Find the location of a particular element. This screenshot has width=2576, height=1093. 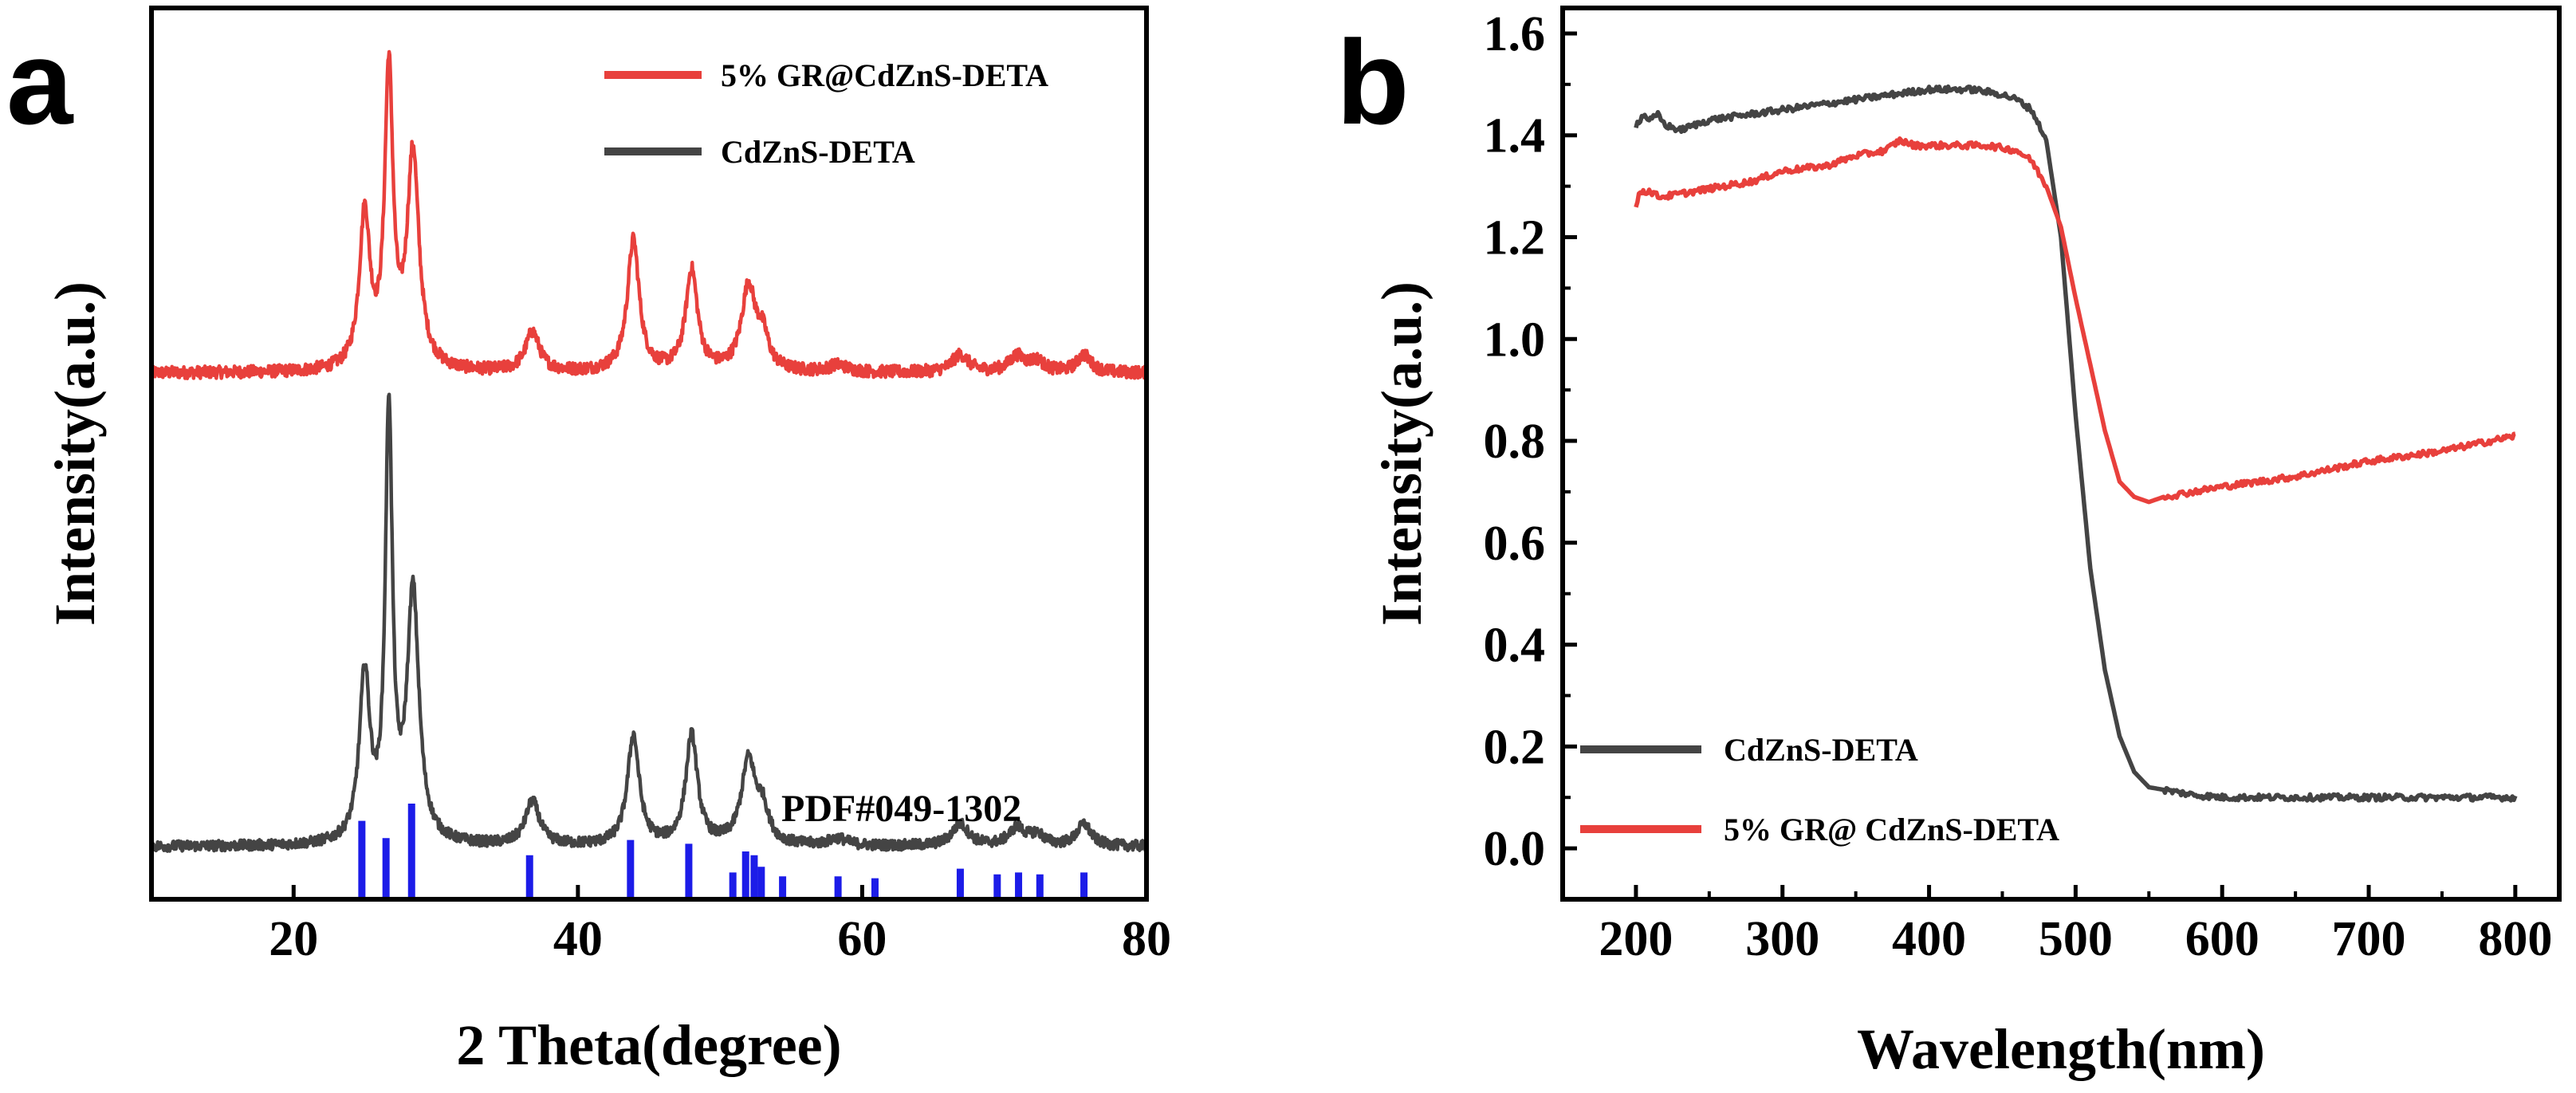

panel-b-x-tick-label: 400 is located at coordinates (1929, 939).